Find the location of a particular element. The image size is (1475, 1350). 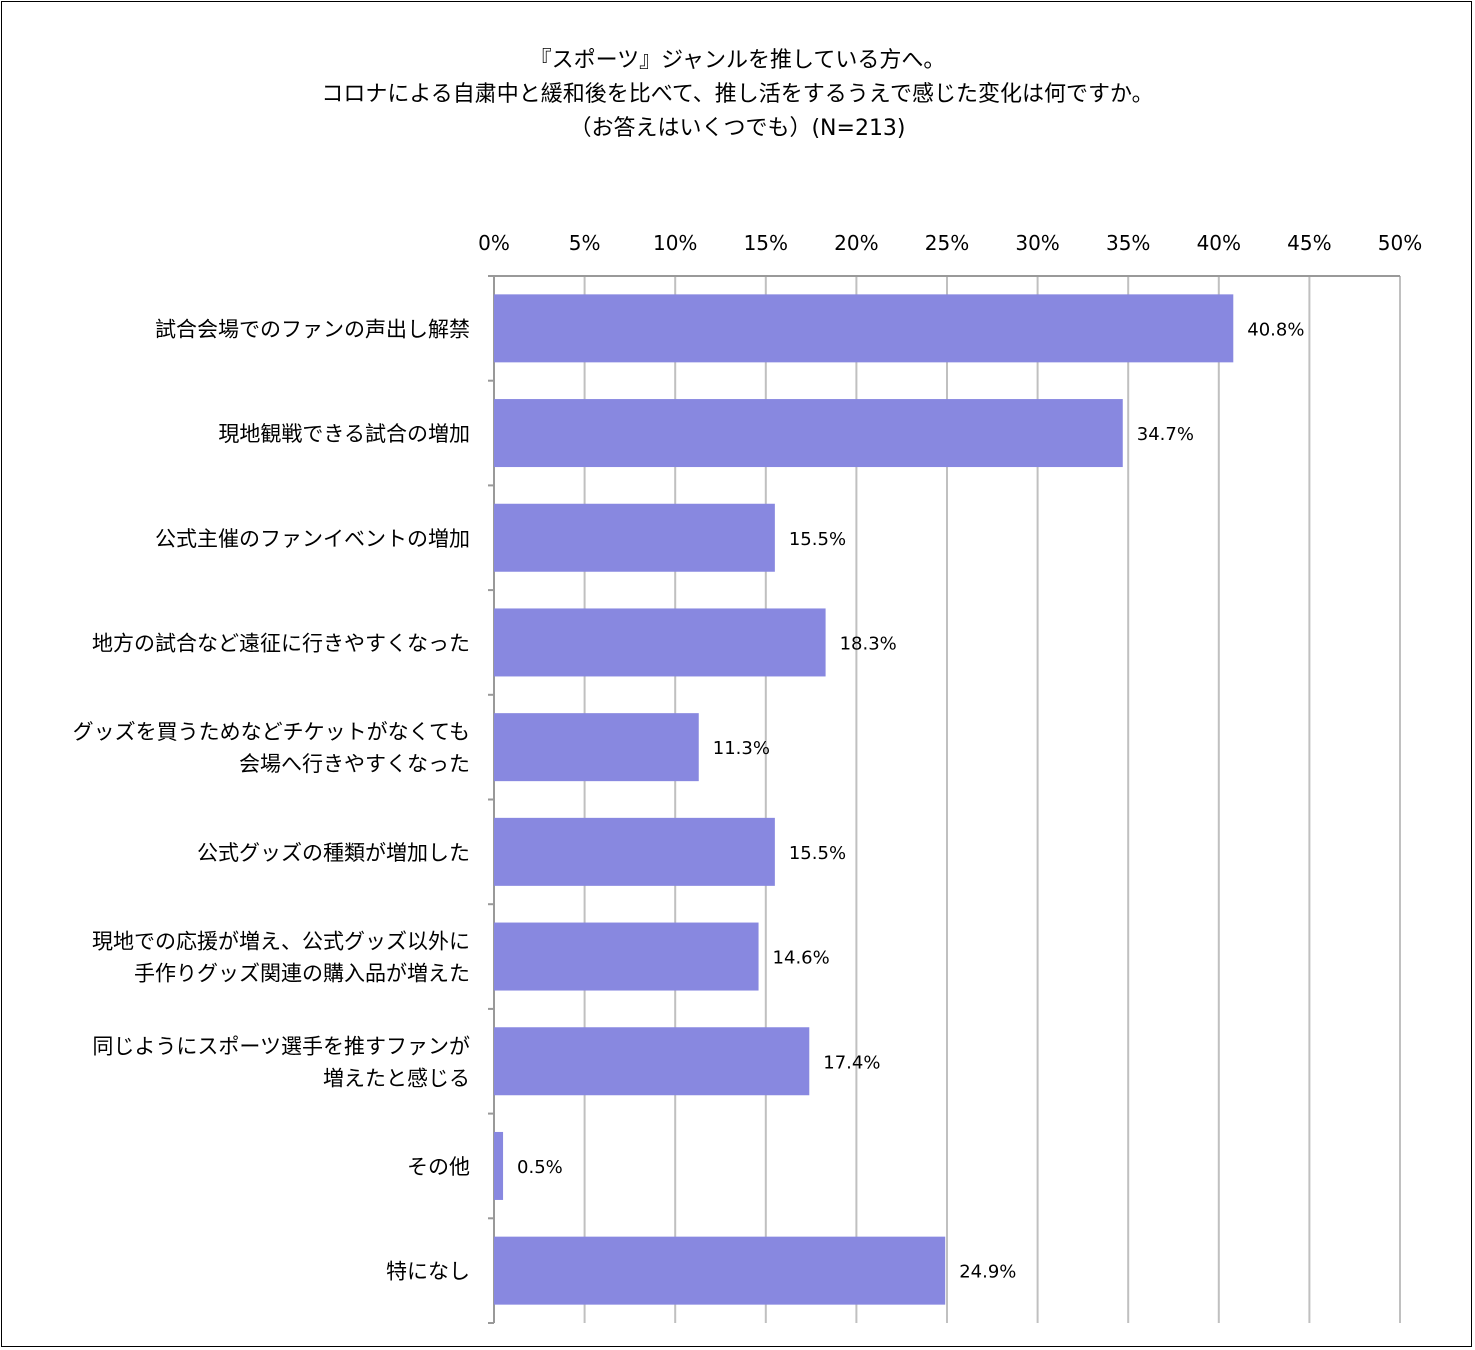

data-label: 24.9% is located at coordinates (987, 1272).